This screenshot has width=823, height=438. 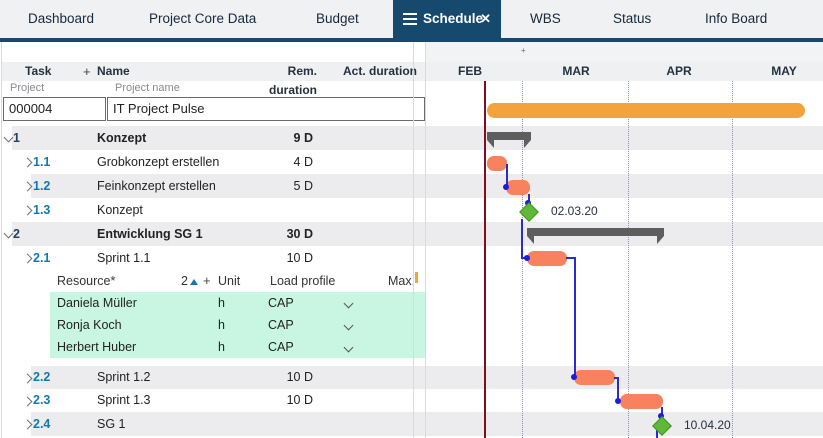 I want to click on gantt-bar-feinkonzept, so click(x=518, y=187).